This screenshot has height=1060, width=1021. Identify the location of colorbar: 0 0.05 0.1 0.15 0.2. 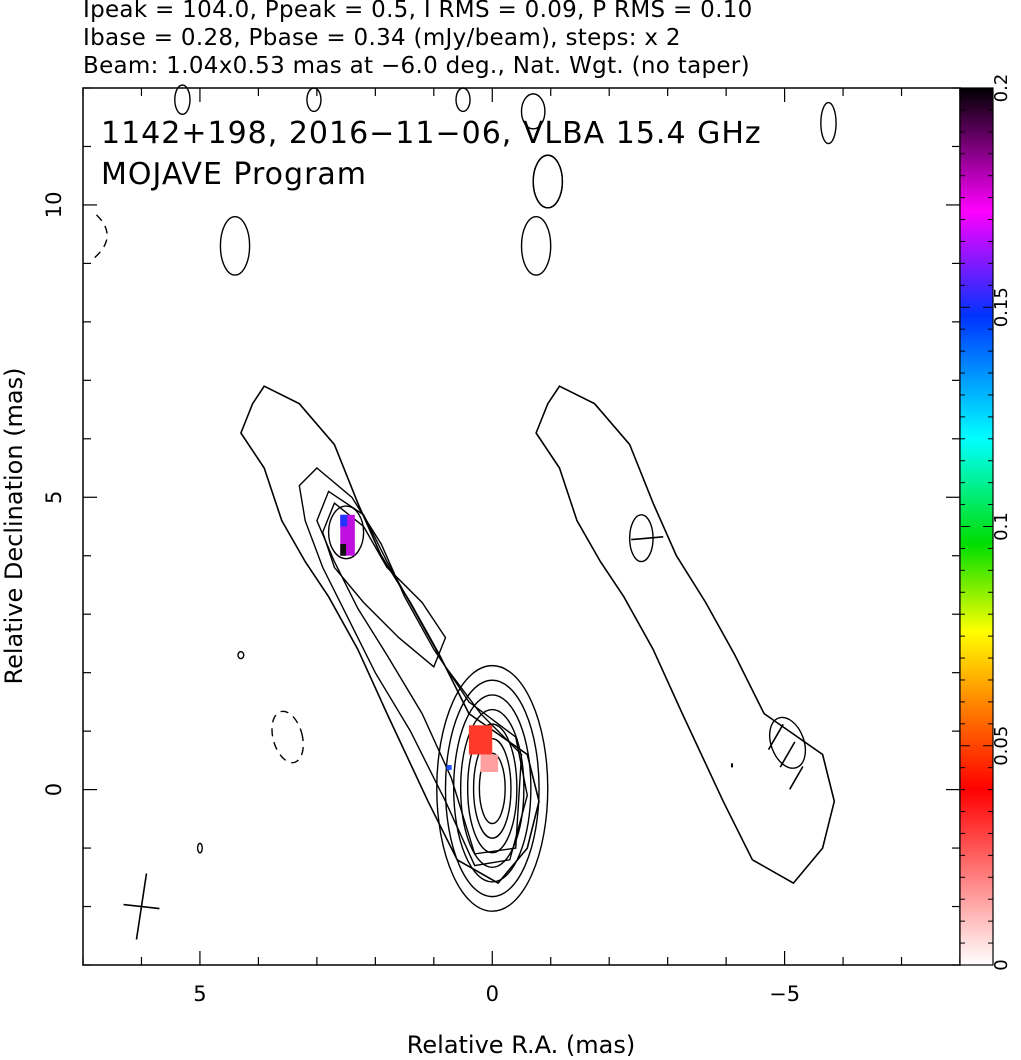
(985, 522).